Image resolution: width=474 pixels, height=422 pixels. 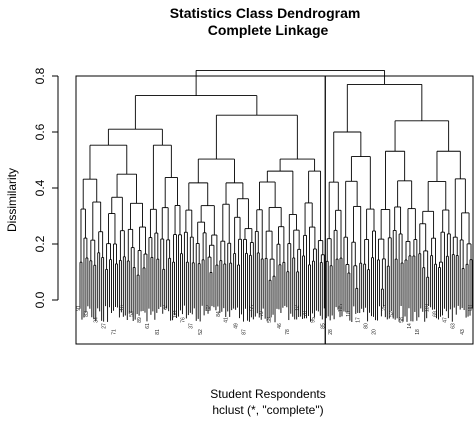 I want to click on leaf-label: 34, so click(x=97, y=320).